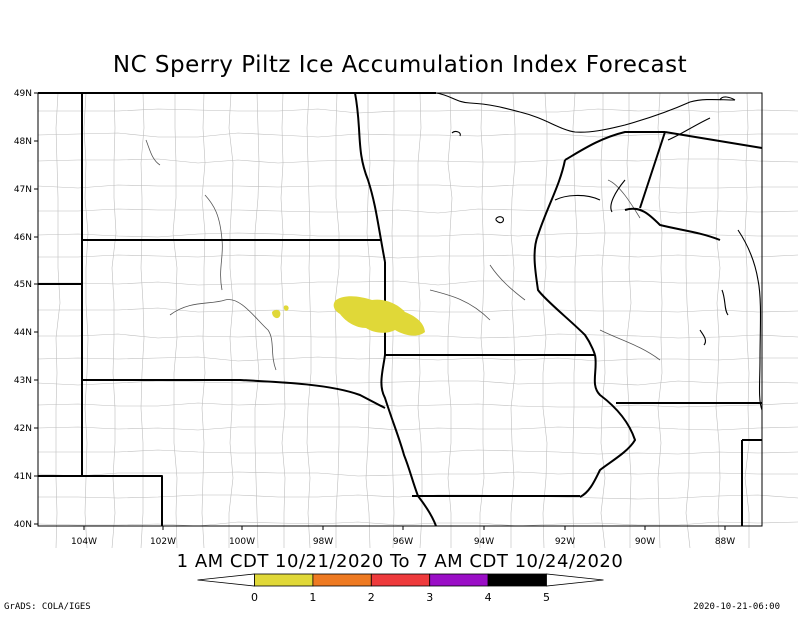 The width and height of the screenshot is (800, 618). What do you see at coordinates (23, 309) in the screenshot?
I see `lat-axis-labels: 49N 48N 47N 46N 45N 44N 43N 42N 41N 40N` at bounding box center [23, 309].